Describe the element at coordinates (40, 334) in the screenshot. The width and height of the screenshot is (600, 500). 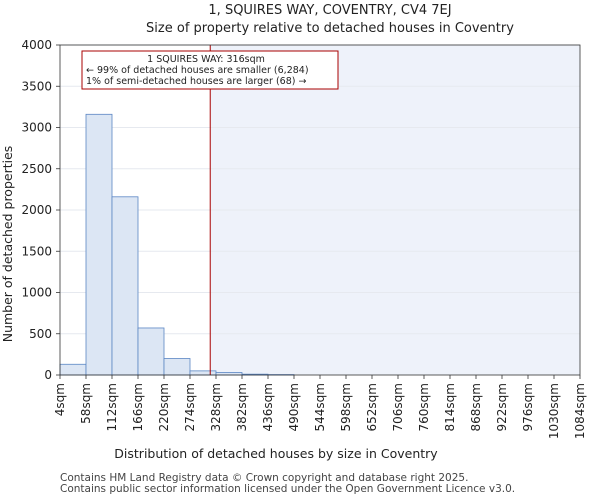
I see `y-tick-label: 500` at that location.